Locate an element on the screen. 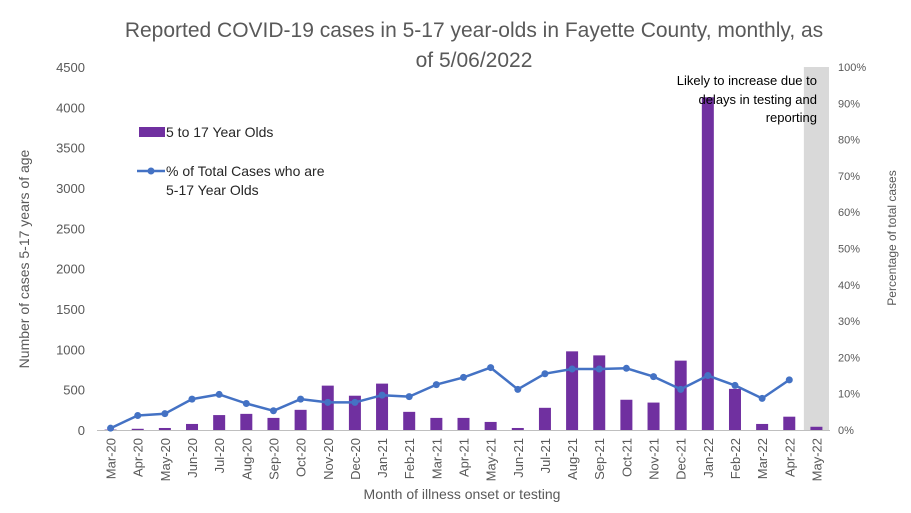  x-tick-label: May-20 is located at coordinates (165, 459).